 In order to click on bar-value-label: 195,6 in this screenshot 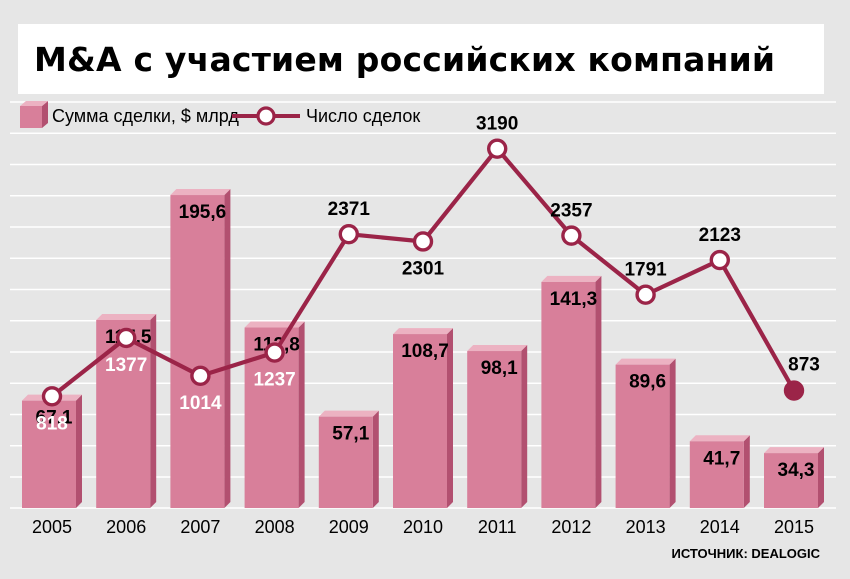, I will do `click(203, 212)`.